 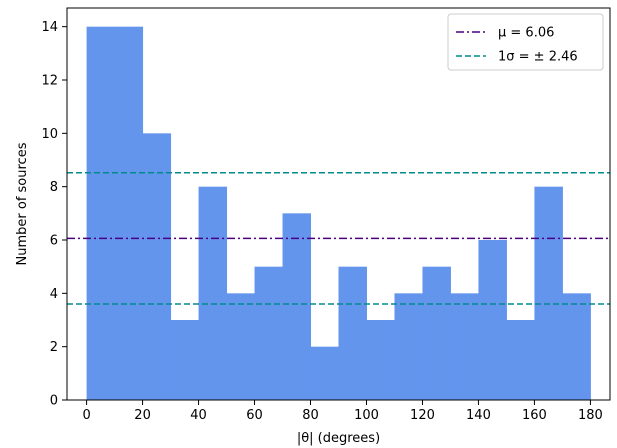 What do you see at coordinates (54, 347) in the screenshot?
I see `y-tick-label: 2` at bounding box center [54, 347].